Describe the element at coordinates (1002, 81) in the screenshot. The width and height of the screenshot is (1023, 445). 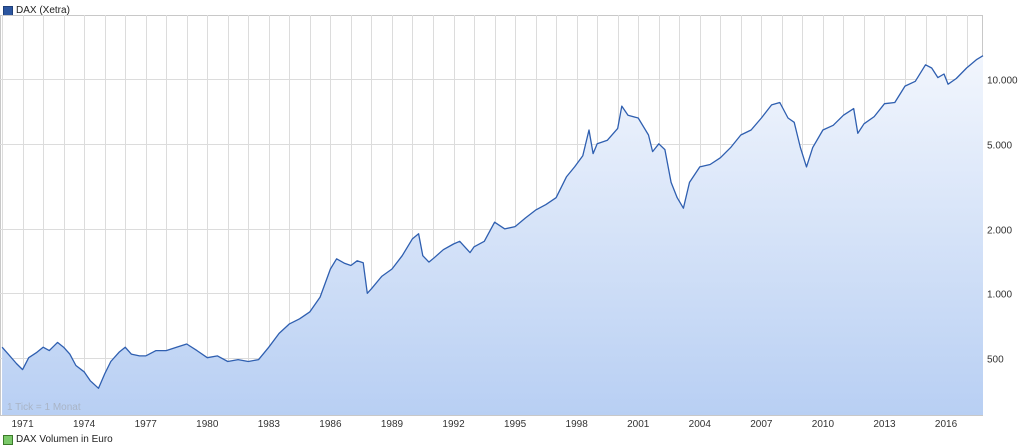
I see `y-tick-label: 10.000` at that location.